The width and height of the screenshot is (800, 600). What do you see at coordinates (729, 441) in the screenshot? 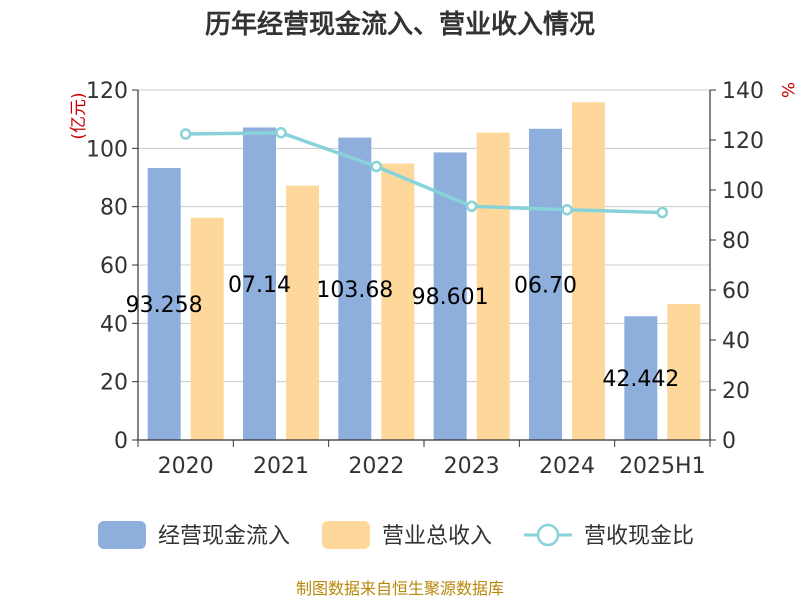
I see `right-tick-label: 0` at bounding box center [729, 441].